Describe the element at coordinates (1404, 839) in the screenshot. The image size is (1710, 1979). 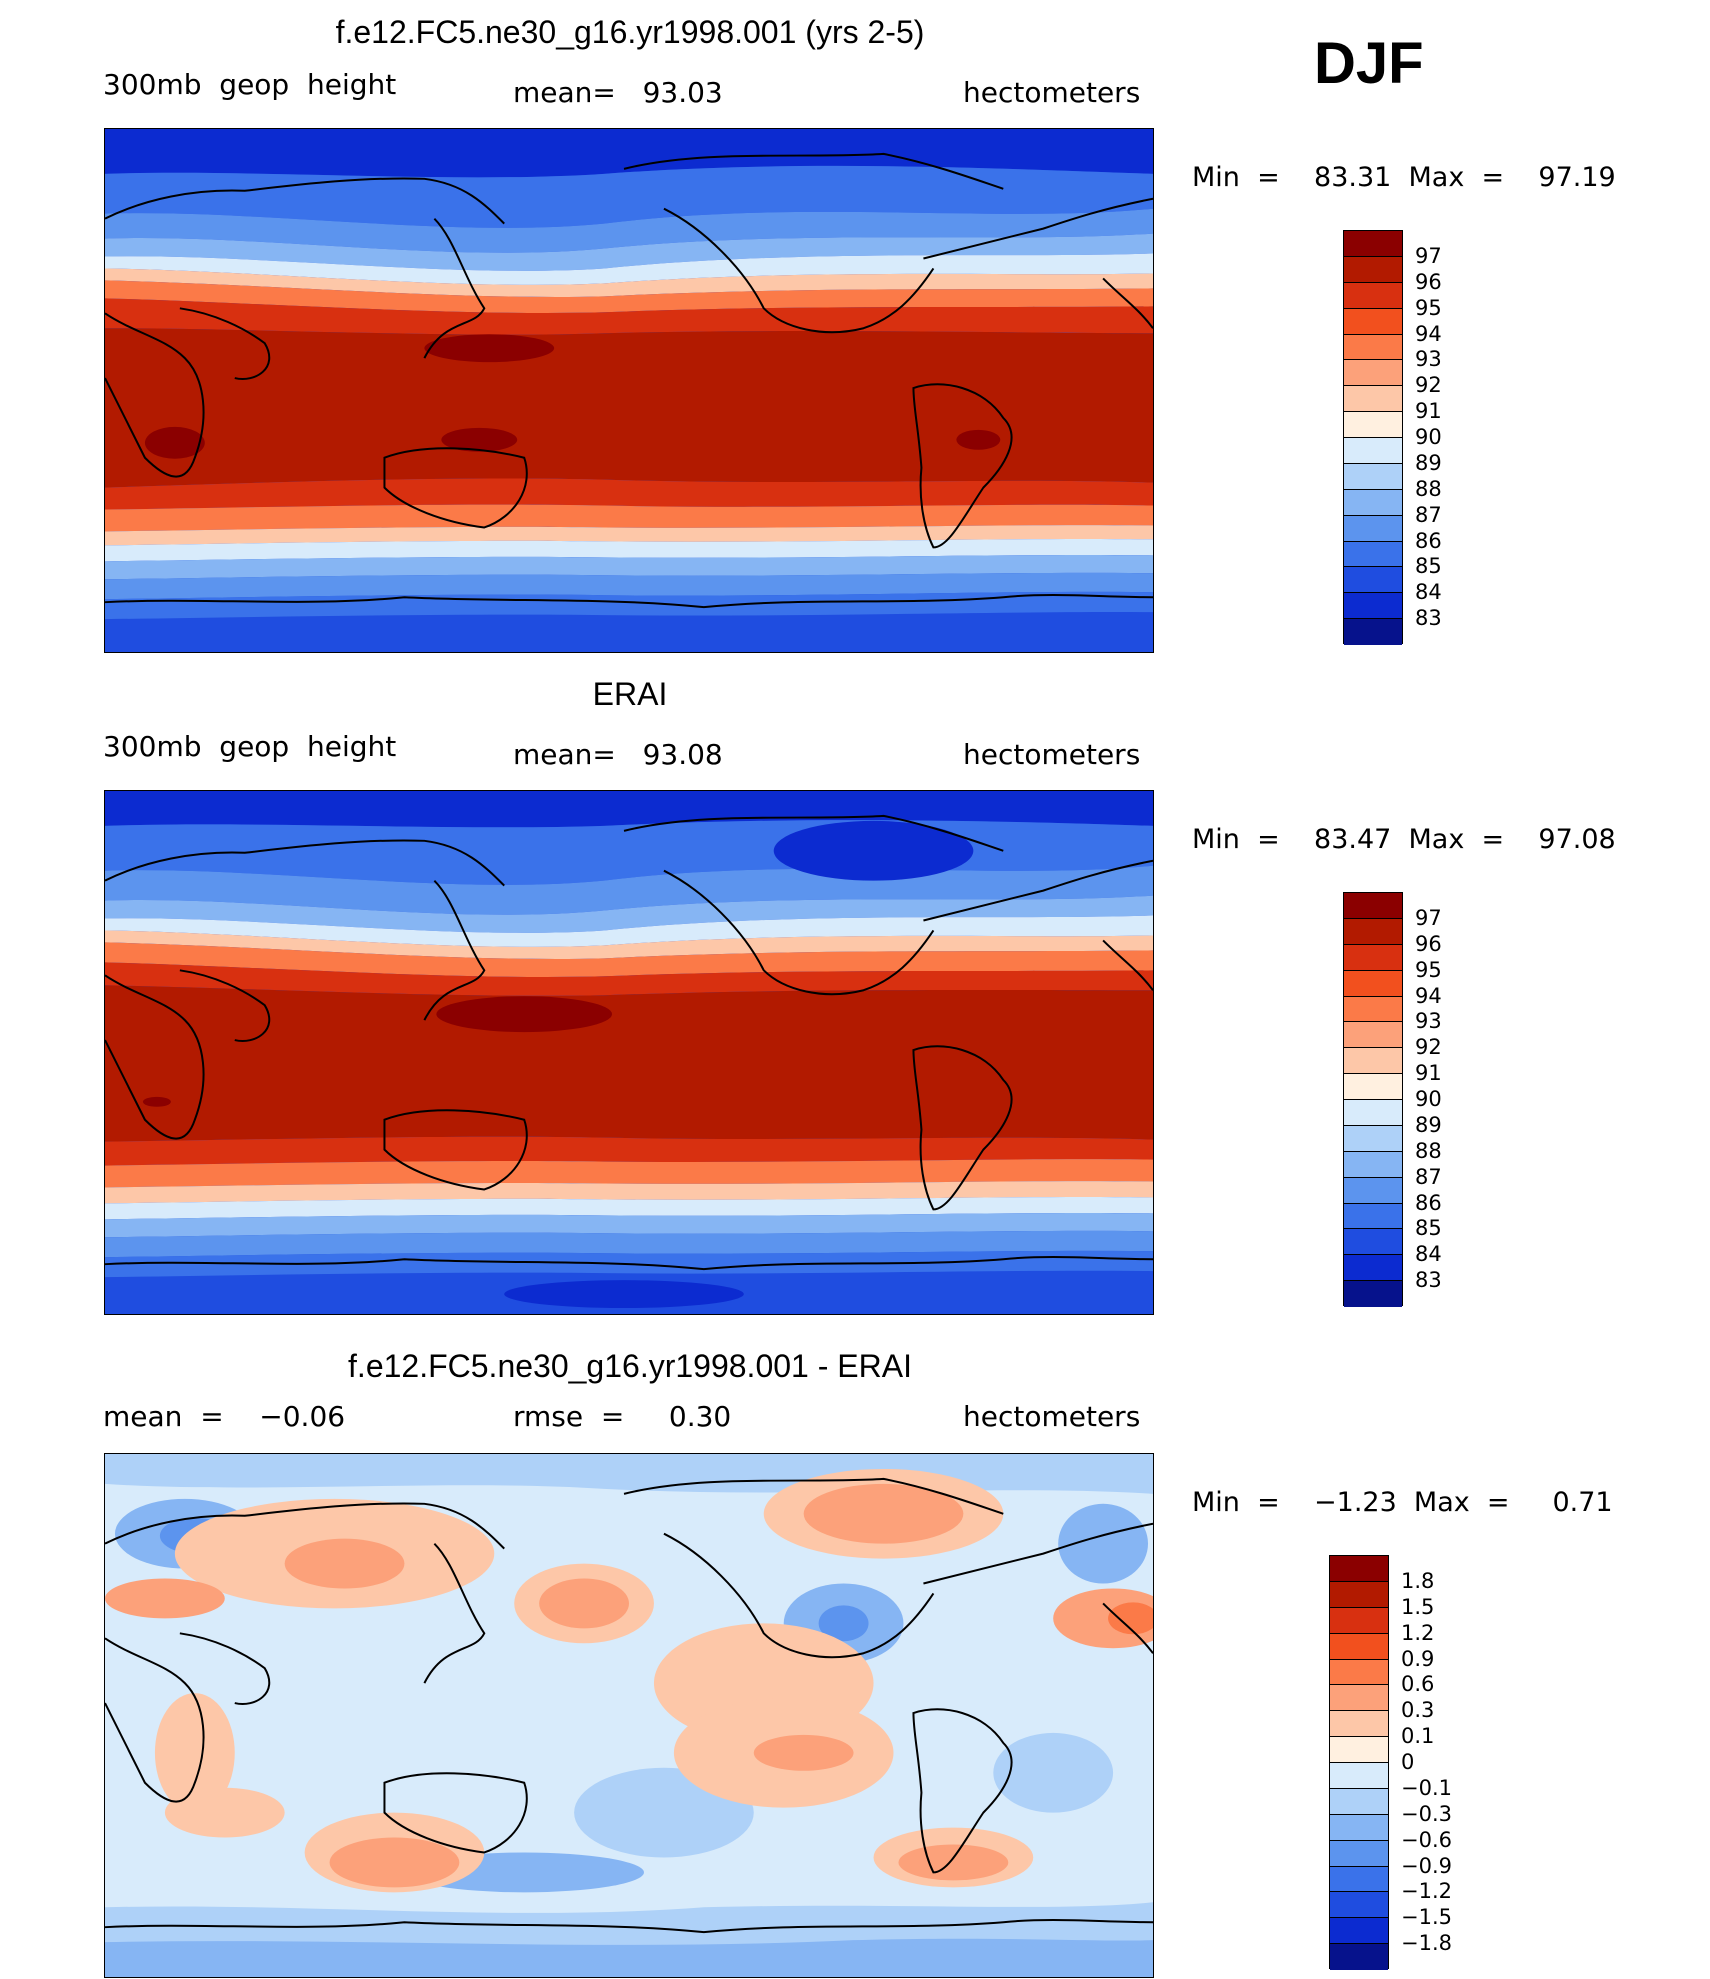
I see `panel-2-minmax: Min = 83.47 Max = 97.08` at that location.